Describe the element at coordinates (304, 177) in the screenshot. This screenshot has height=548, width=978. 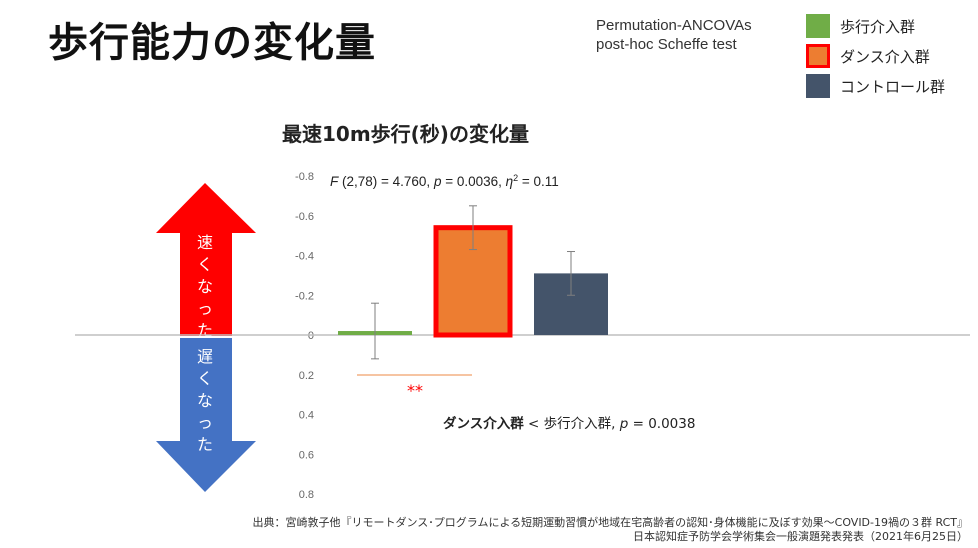
I see `y-tick-label: -0.8` at that location.